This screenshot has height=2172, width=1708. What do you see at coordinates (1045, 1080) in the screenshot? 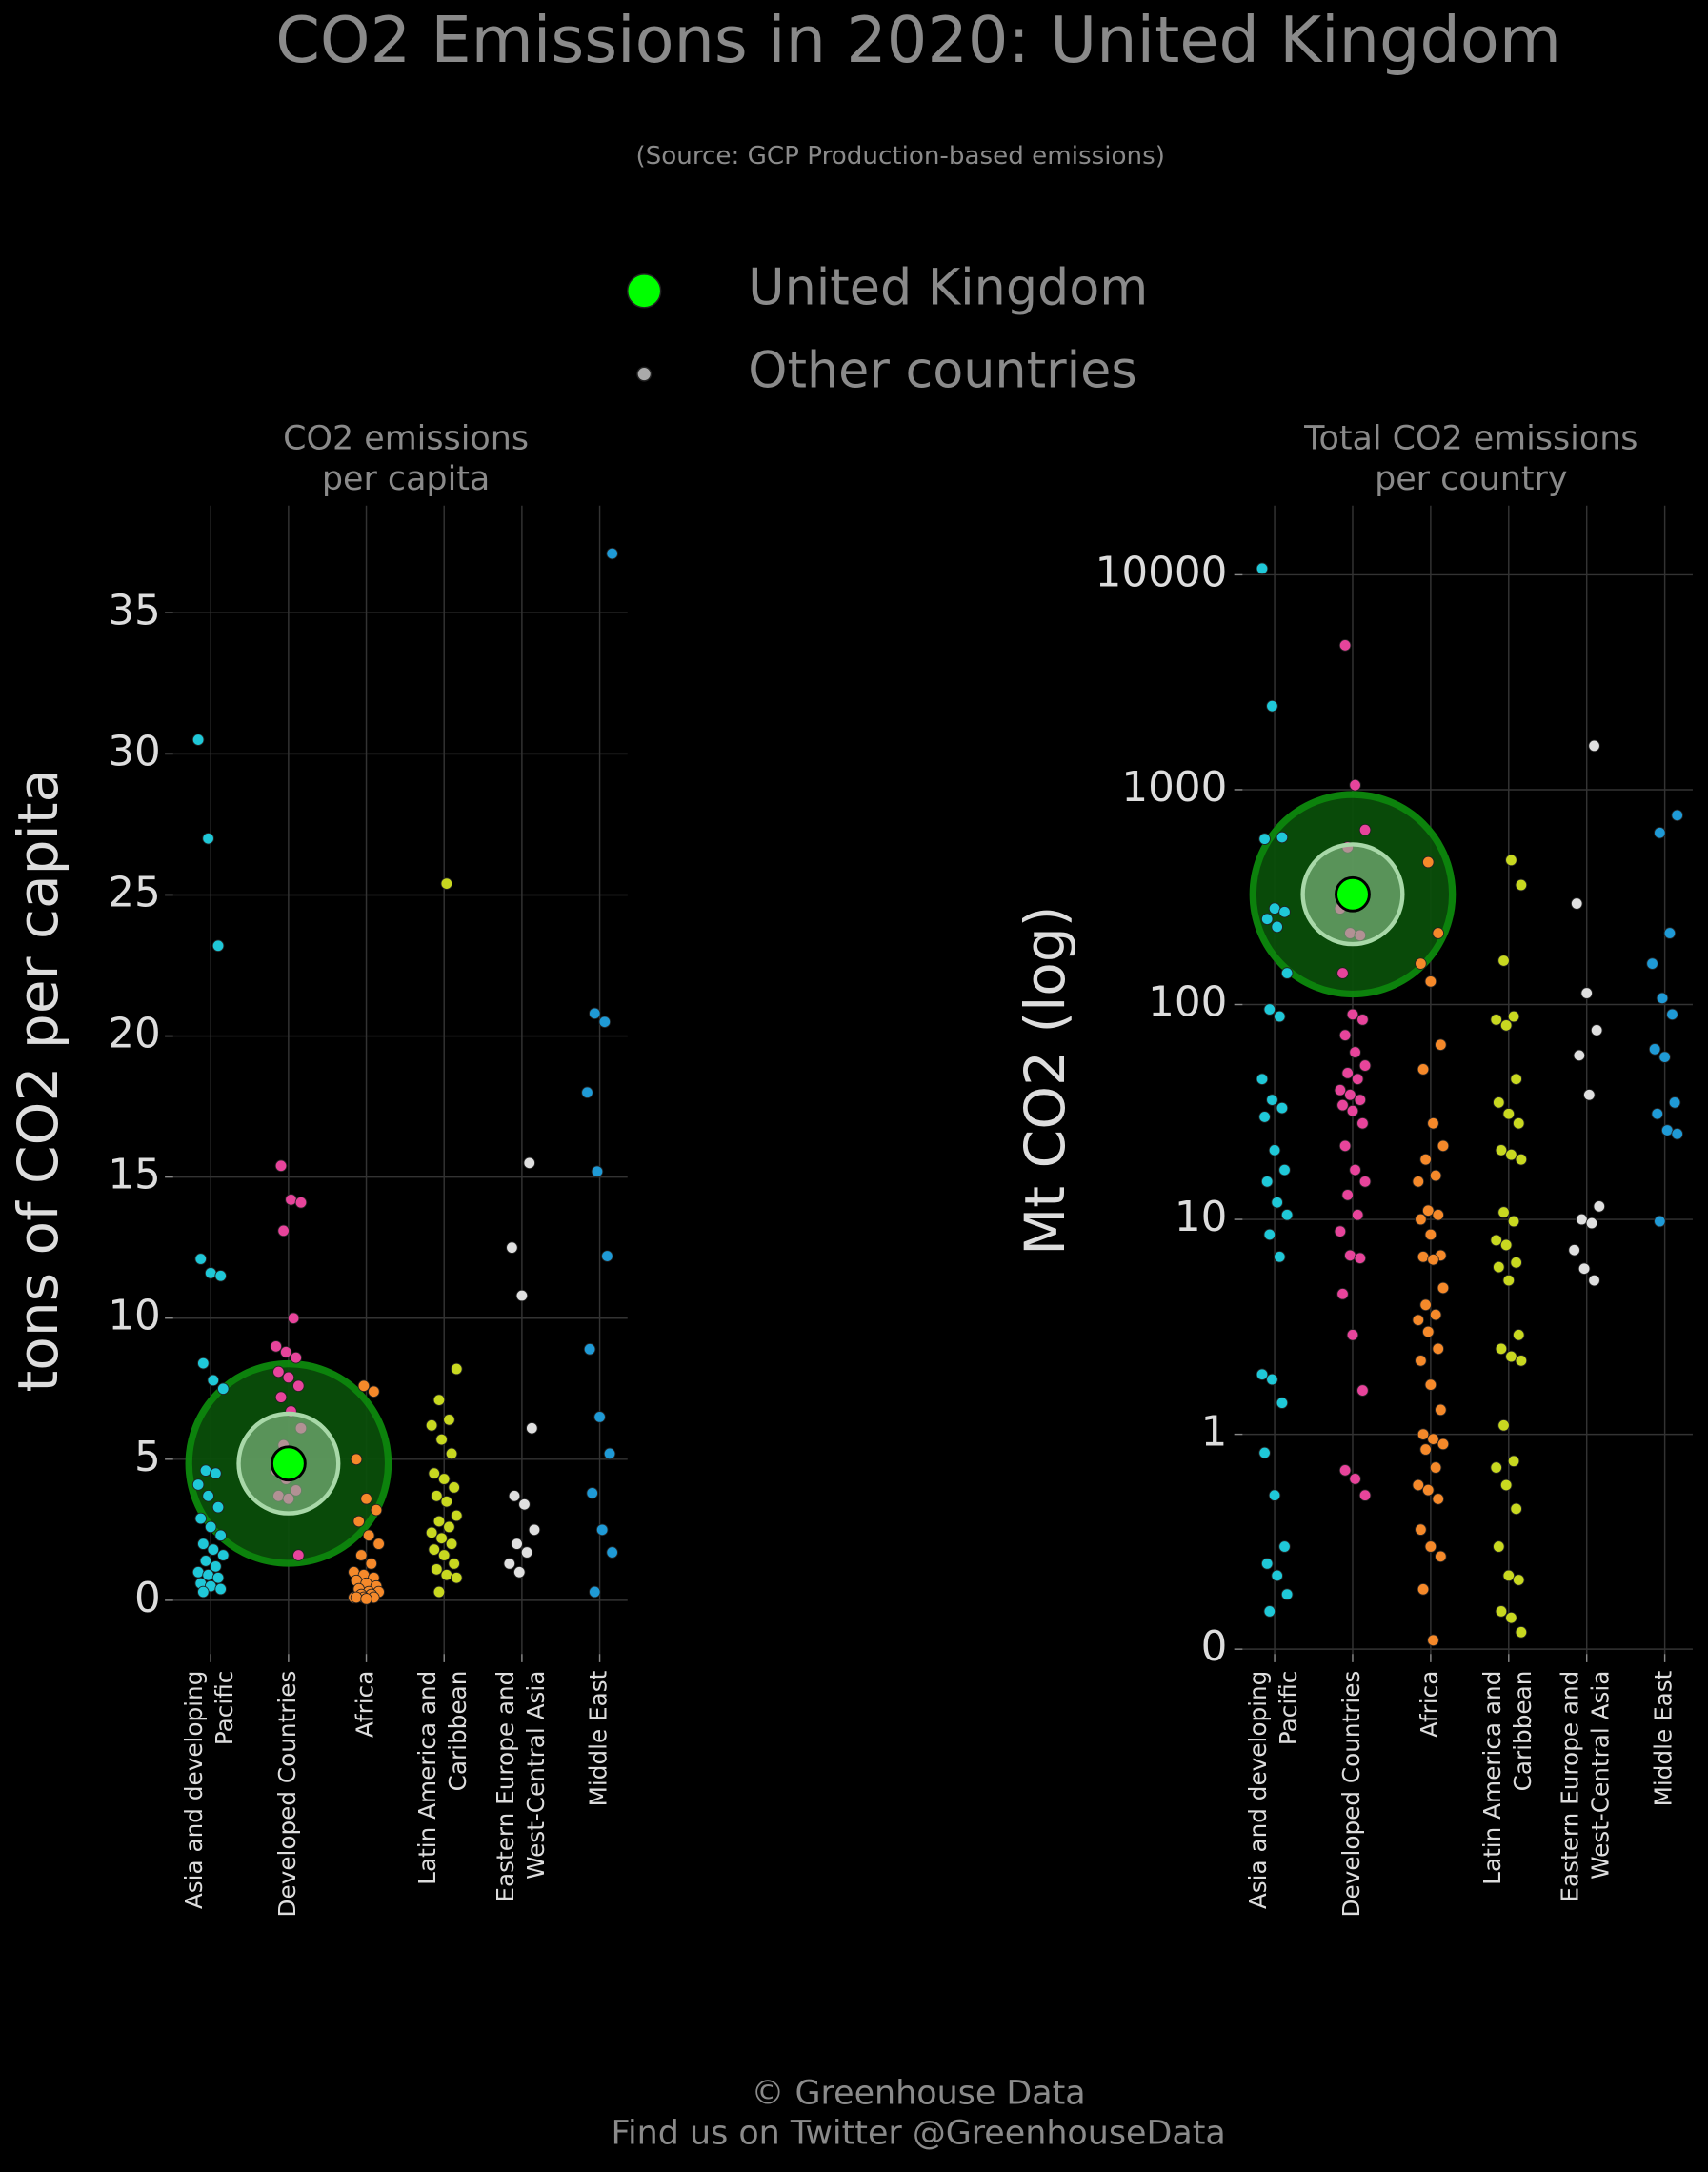
I see `y-axis-label: Mt CO2 (log)` at bounding box center [1045, 1080].